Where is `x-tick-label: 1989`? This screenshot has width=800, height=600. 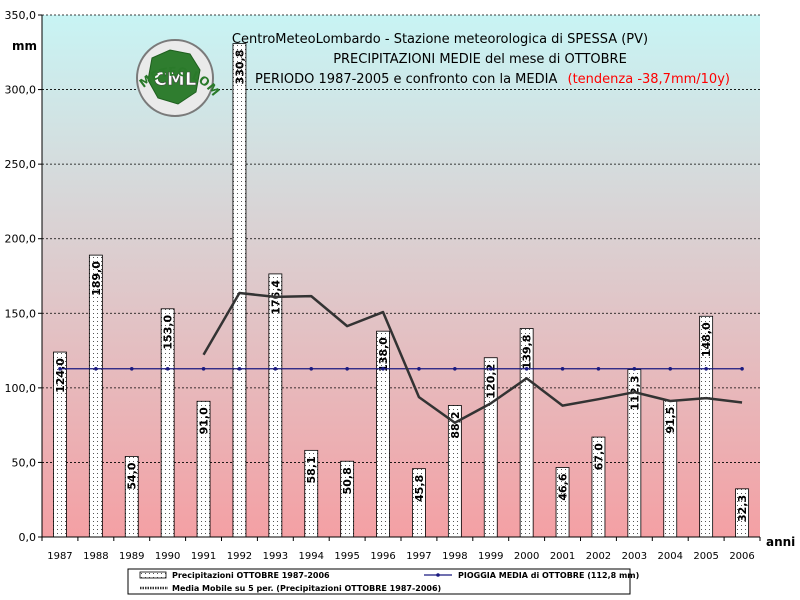 x-tick-label: 1989 is located at coordinates (131, 556).